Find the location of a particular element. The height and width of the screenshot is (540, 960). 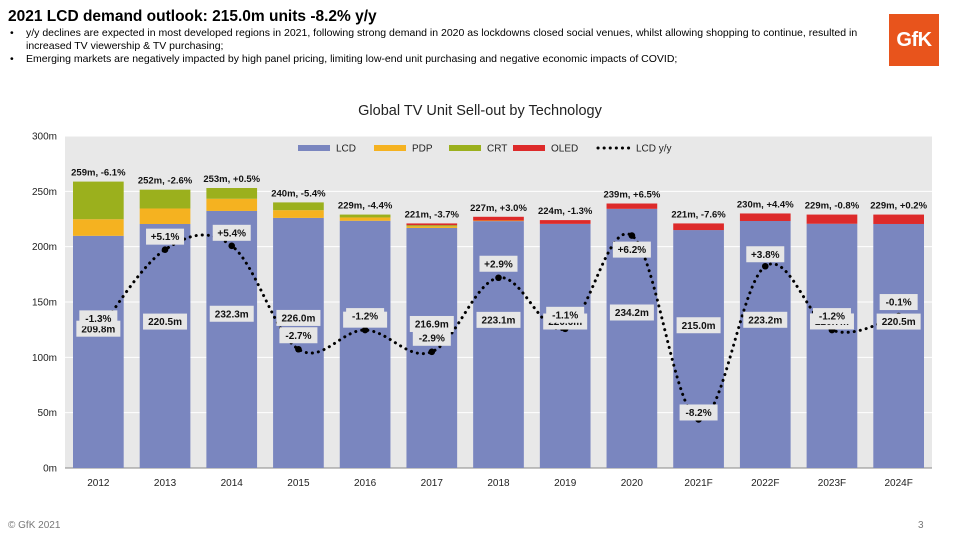

bar-oled-2023F is located at coordinates (832, 219).